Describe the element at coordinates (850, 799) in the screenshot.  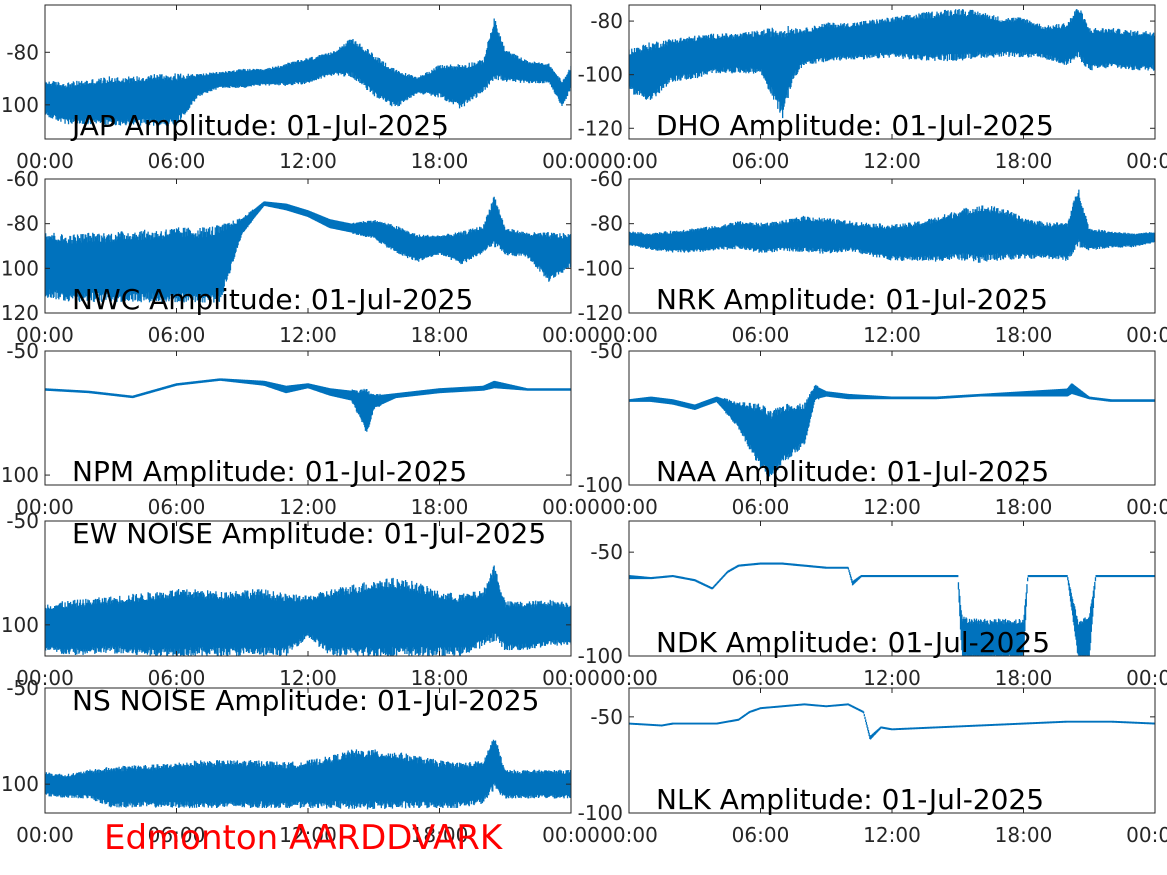
I see `panel-title: NLK Amplitude: 01-Jul-2025` at that location.